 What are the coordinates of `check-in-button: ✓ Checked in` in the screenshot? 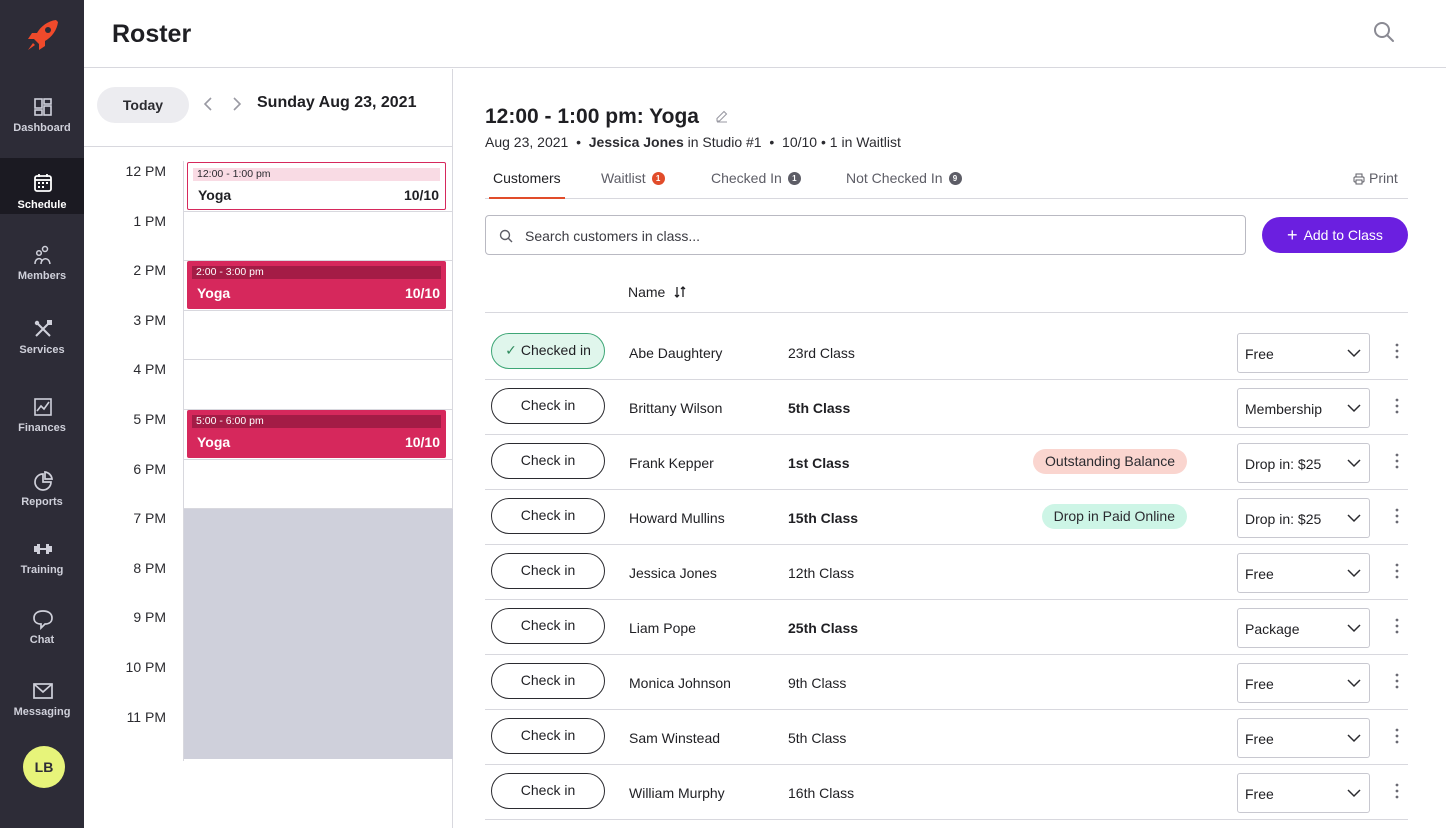 It's located at (548, 351).